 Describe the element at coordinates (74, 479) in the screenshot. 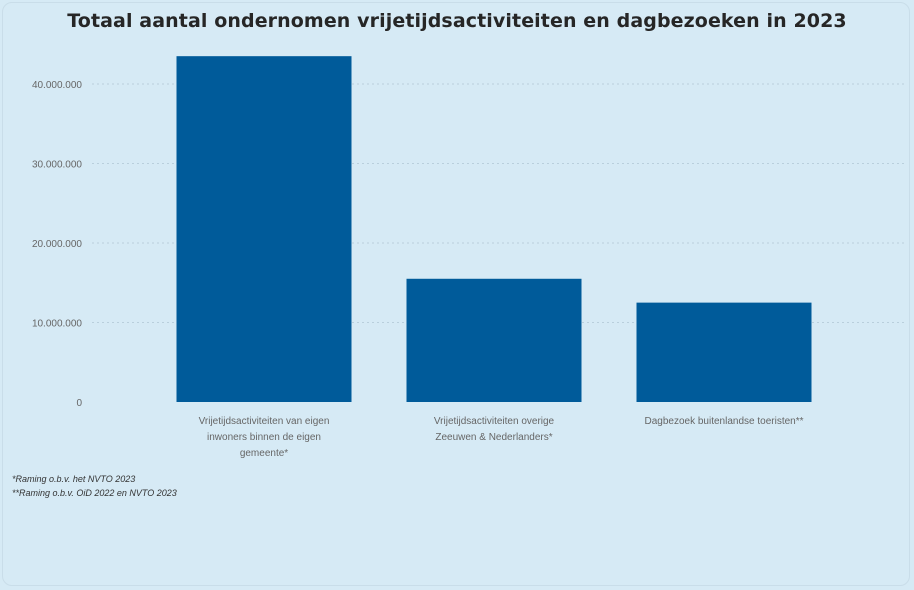

I see `footnote-1: *Raming o.b.v. het NVTO 2023` at that location.